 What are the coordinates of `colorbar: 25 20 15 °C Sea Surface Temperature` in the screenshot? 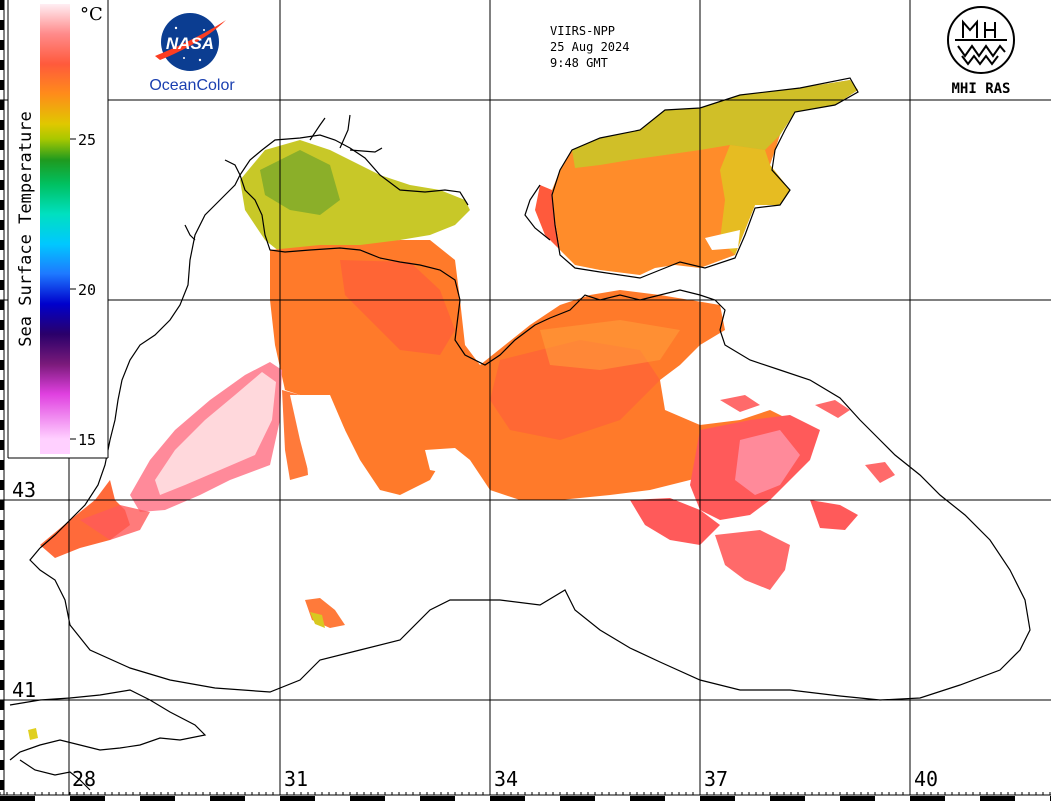 It's located at (58, 229).